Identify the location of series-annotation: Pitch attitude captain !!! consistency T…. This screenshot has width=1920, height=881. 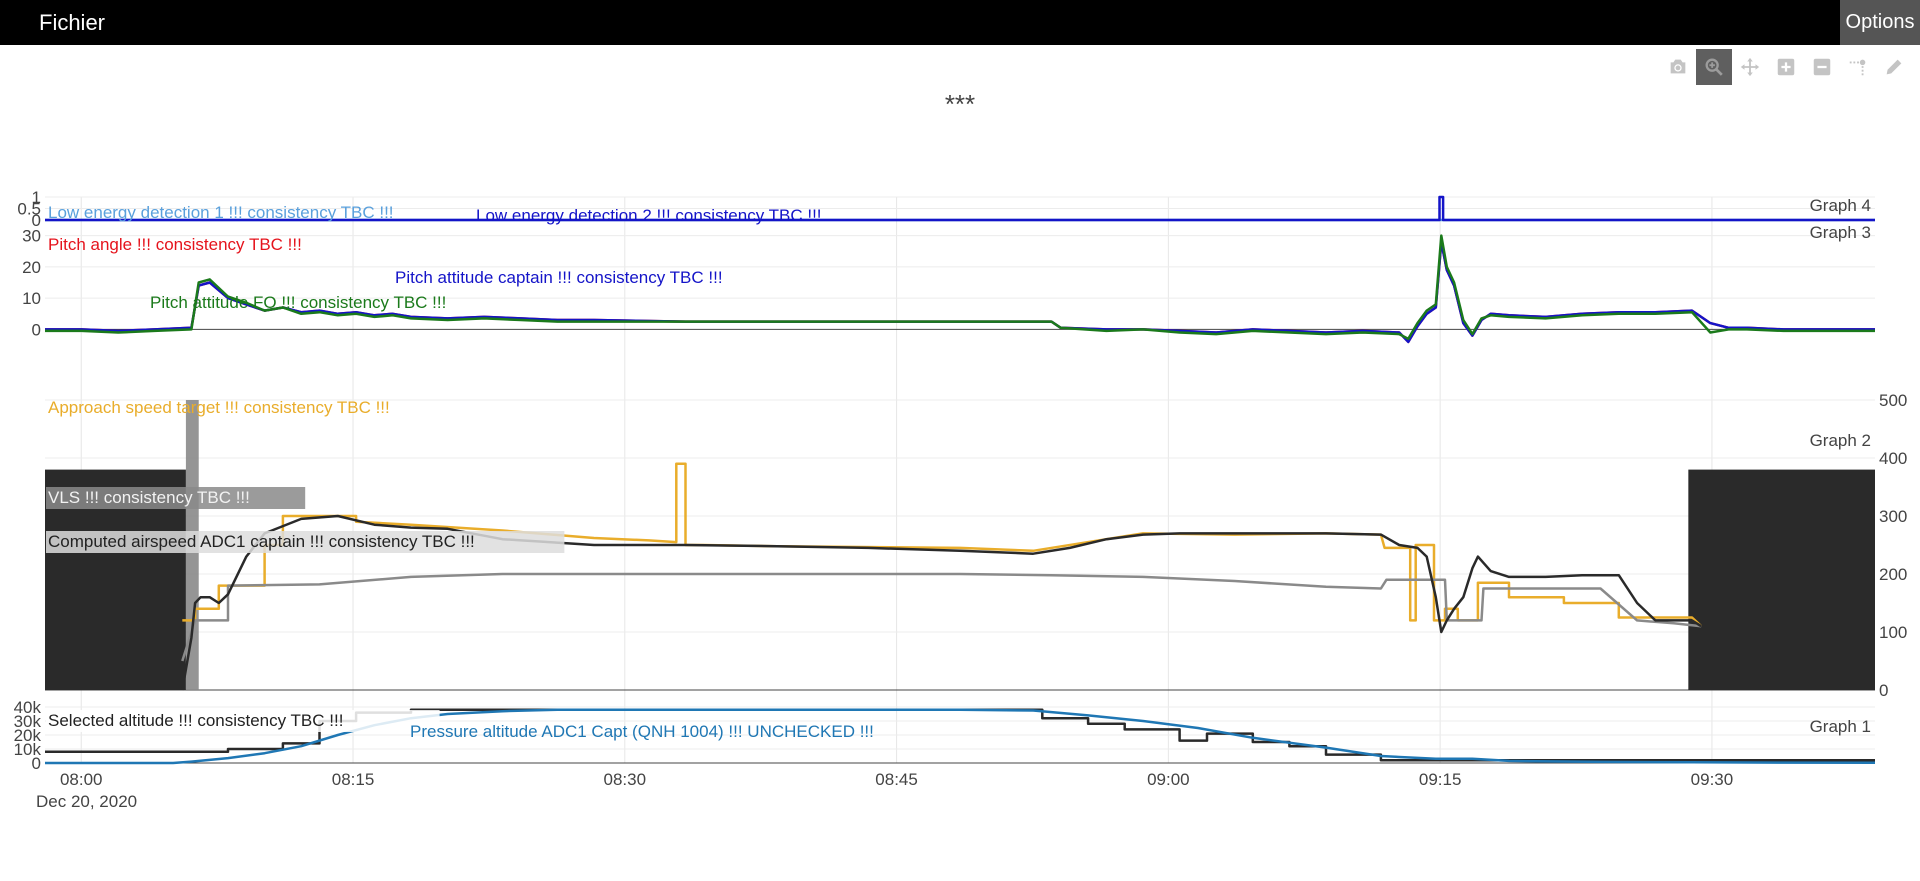
(559, 277).